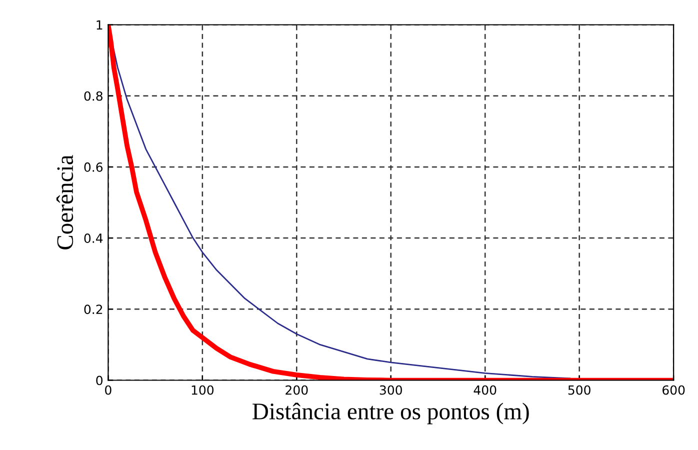 Image resolution: width=698 pixels, height=450 pixels. Describe the element at coordinates (93, 96) in the screenshot. I see `y-tick-label: 0.8` at that location.